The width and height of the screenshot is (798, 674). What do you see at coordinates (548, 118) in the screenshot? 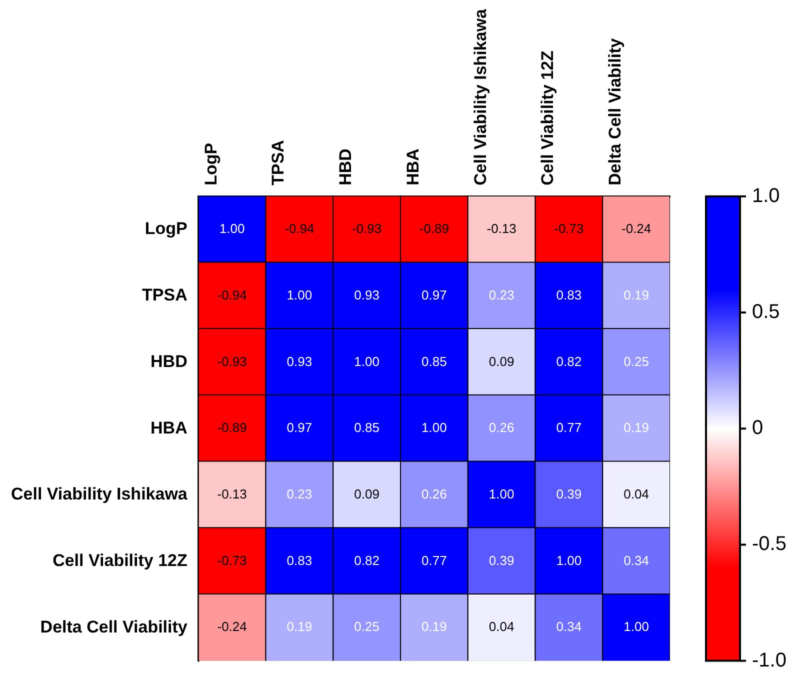
I see `x-tick-label: Cell Viability 12Z` at bounding box center [548, 118].